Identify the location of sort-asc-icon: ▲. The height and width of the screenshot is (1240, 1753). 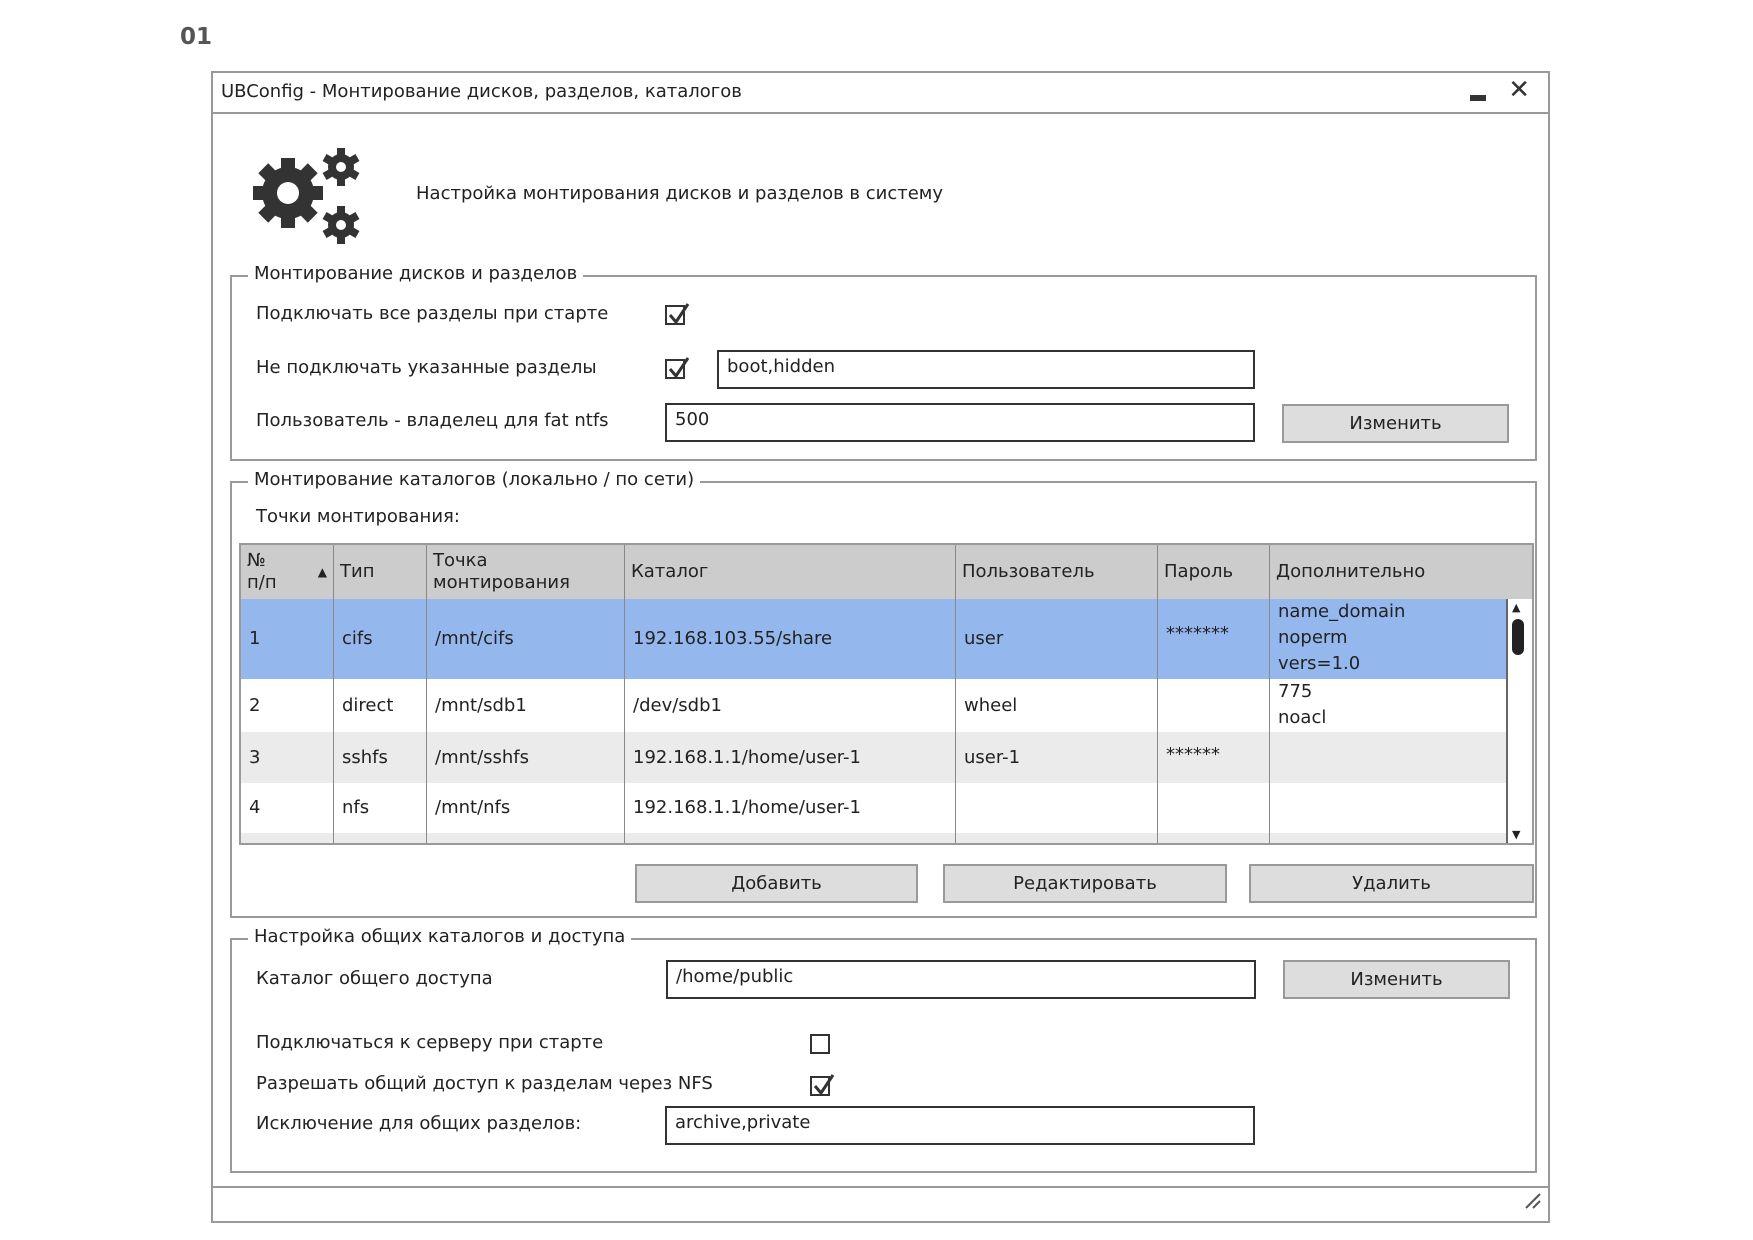
(322, 572).